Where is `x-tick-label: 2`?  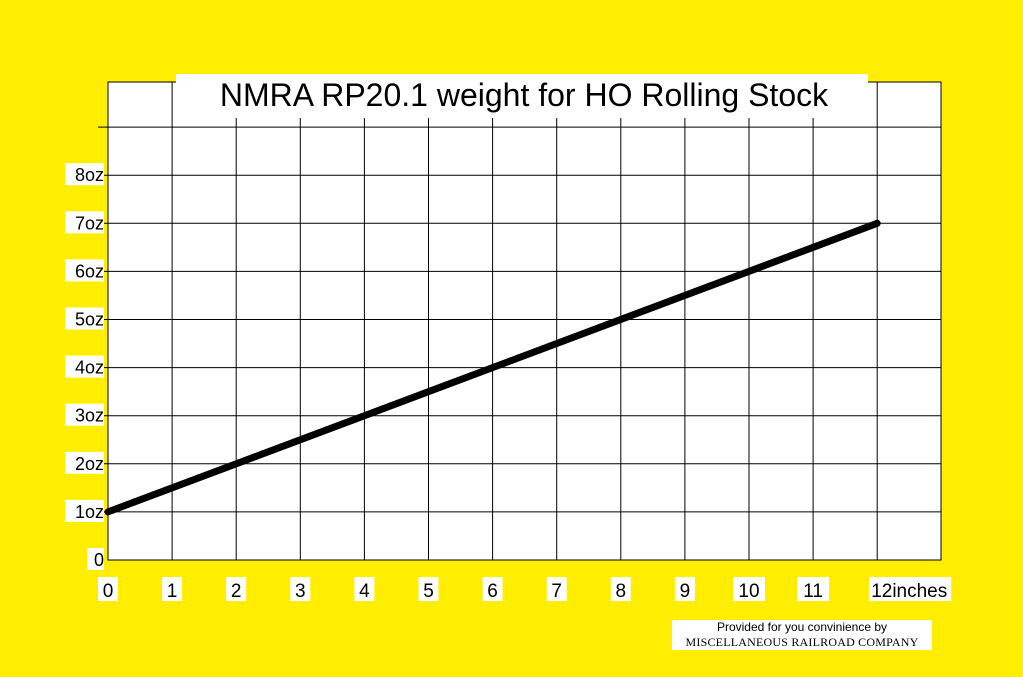
x-tick-label: 2 is located at coordinates (236, 591).